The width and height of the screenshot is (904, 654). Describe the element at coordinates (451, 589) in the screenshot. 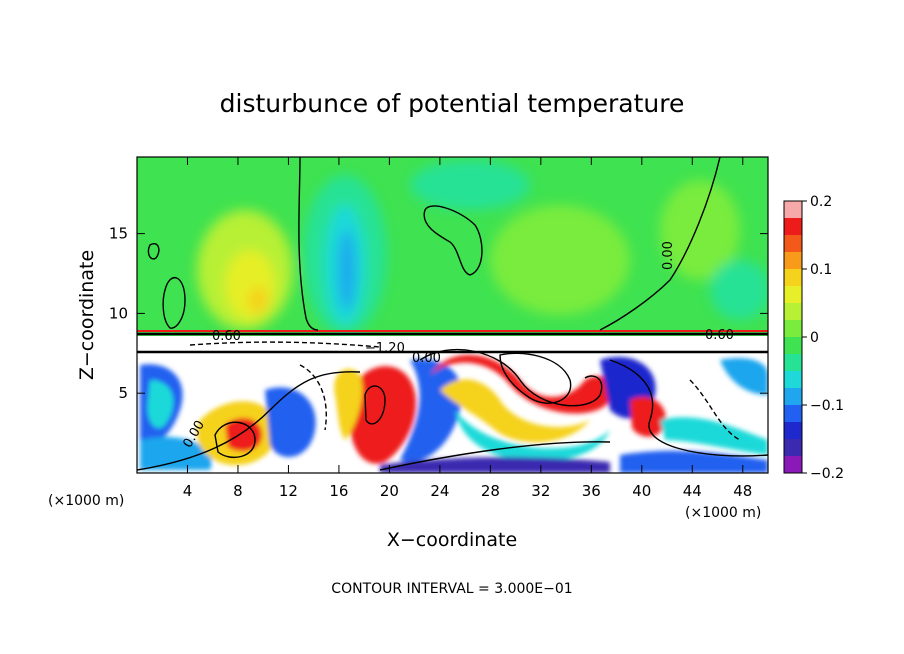

I see `contour-interval: CONTOUR INTERVAL = 3.000E−01` at that location.